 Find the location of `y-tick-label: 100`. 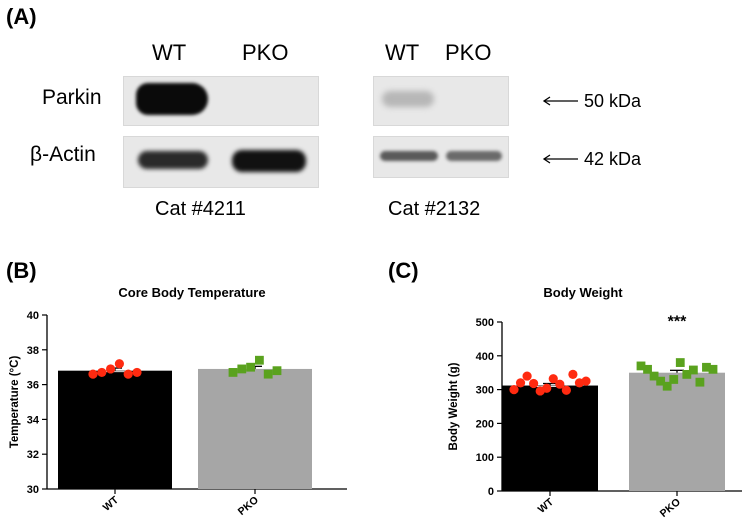

y-tick-label: 100 is located at coordinates (485, 458).